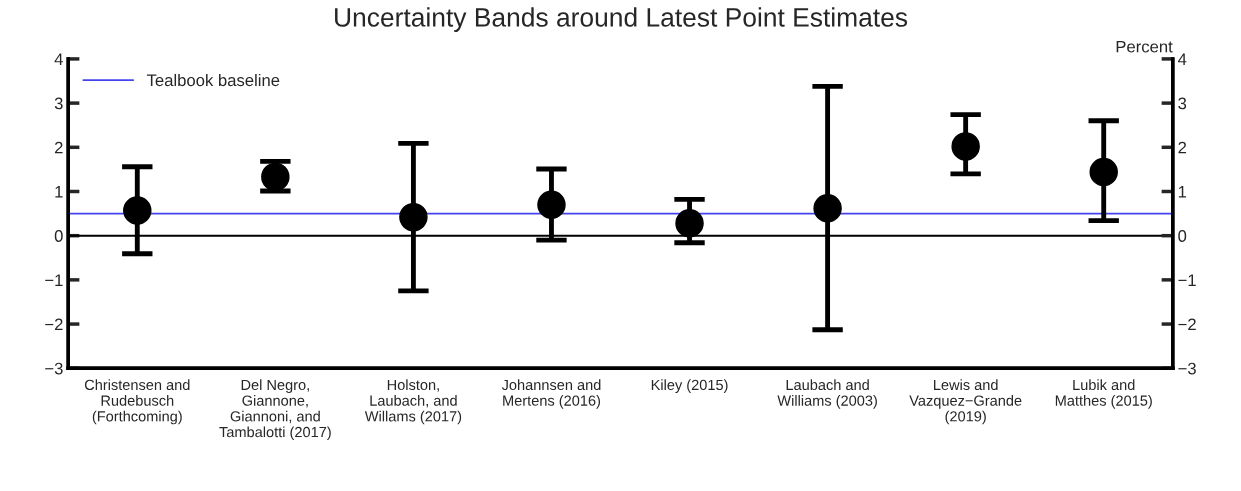  Describe the element at coordinates (275, 410) in the screenshot. I see `x-tick-label: Del Negro, Giannone, Giannoni, and Tambalotti (2017)` at that location.